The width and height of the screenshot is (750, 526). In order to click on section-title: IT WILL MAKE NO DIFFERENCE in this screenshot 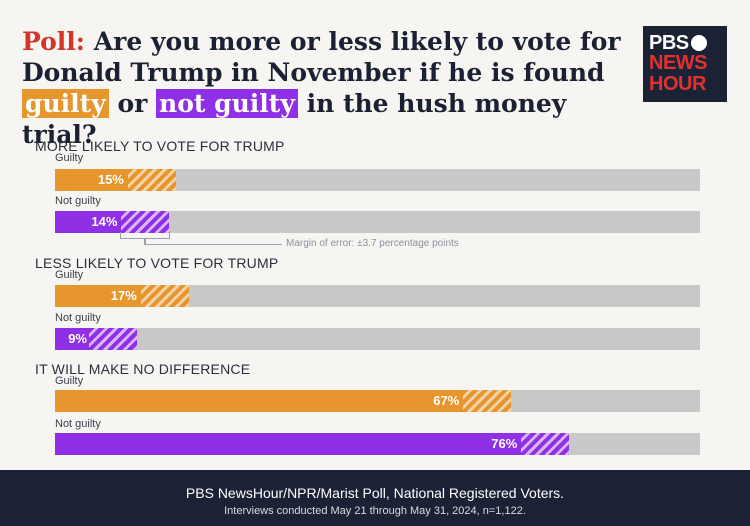, I will do `click(143, 369)`.